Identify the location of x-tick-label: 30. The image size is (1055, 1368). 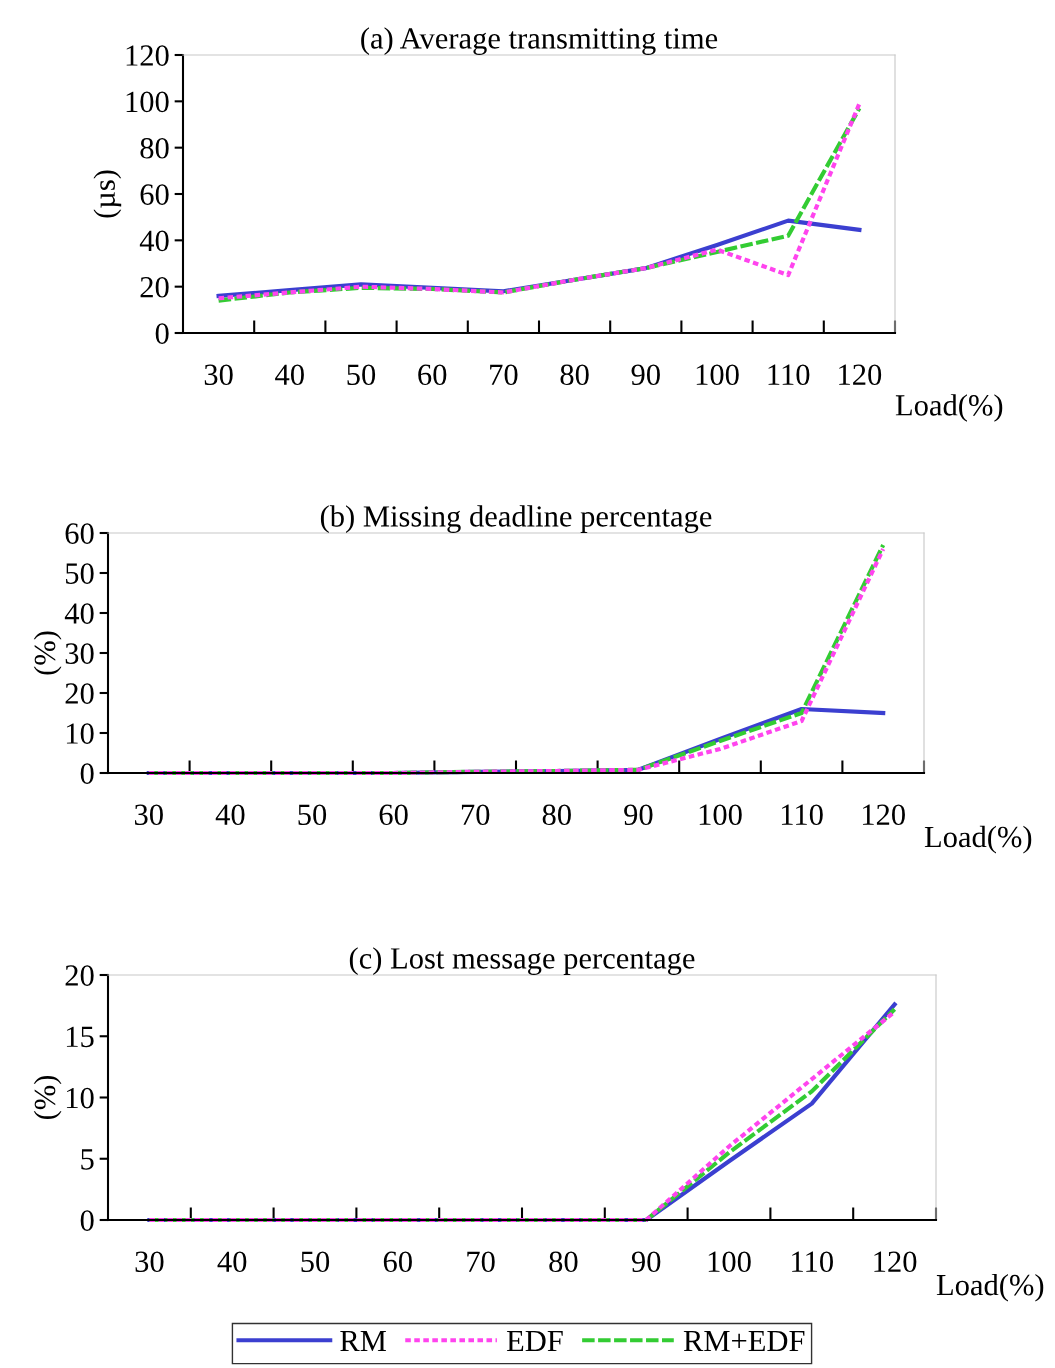
(218, 375).